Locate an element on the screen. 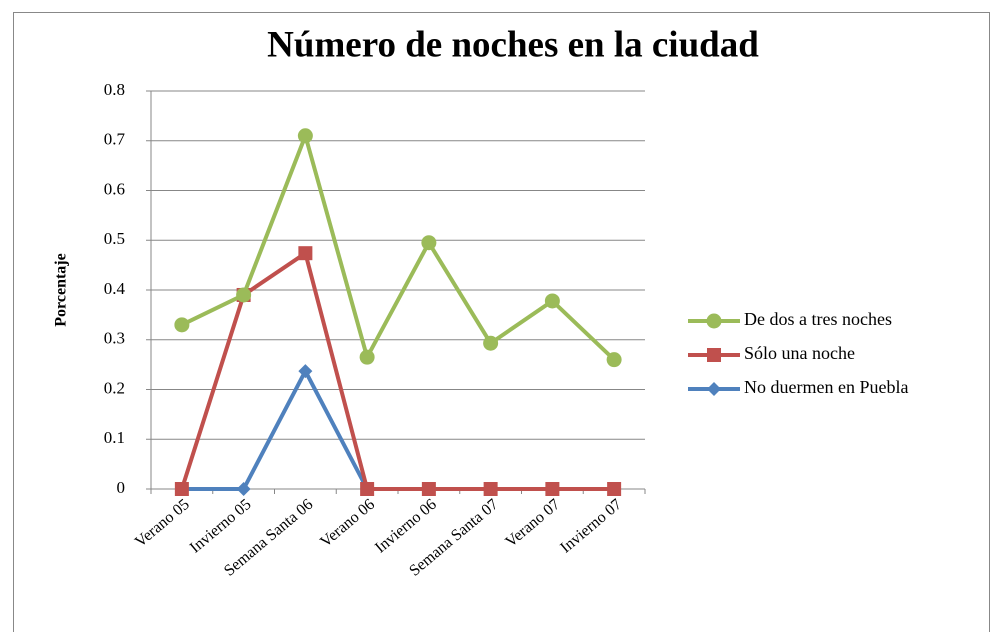 This screenshot has width=1001, height=632. y-tick-label: 0.2 is located at coordinates (114, 387).